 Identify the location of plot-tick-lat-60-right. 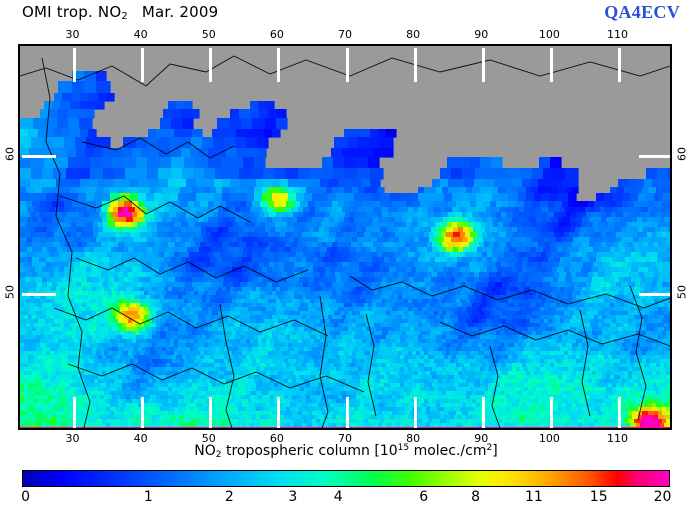
(654, 156).